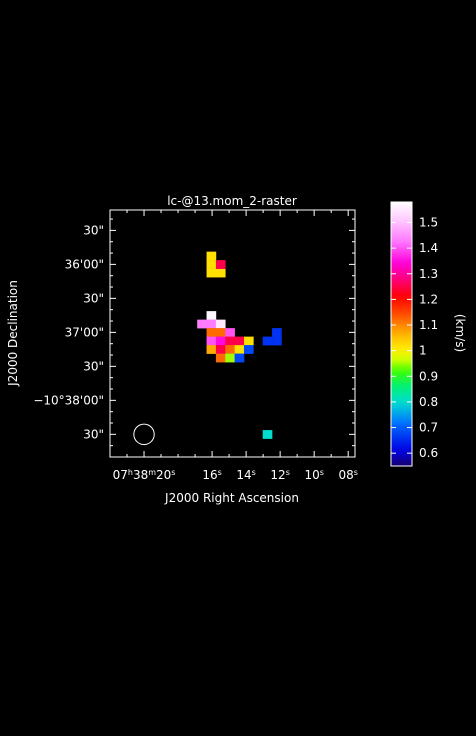  What do you see at coordinates (428, 223) in the screenshot?
I see `colorbar-tick-label: 1.5` at bounding box center [428, 223].